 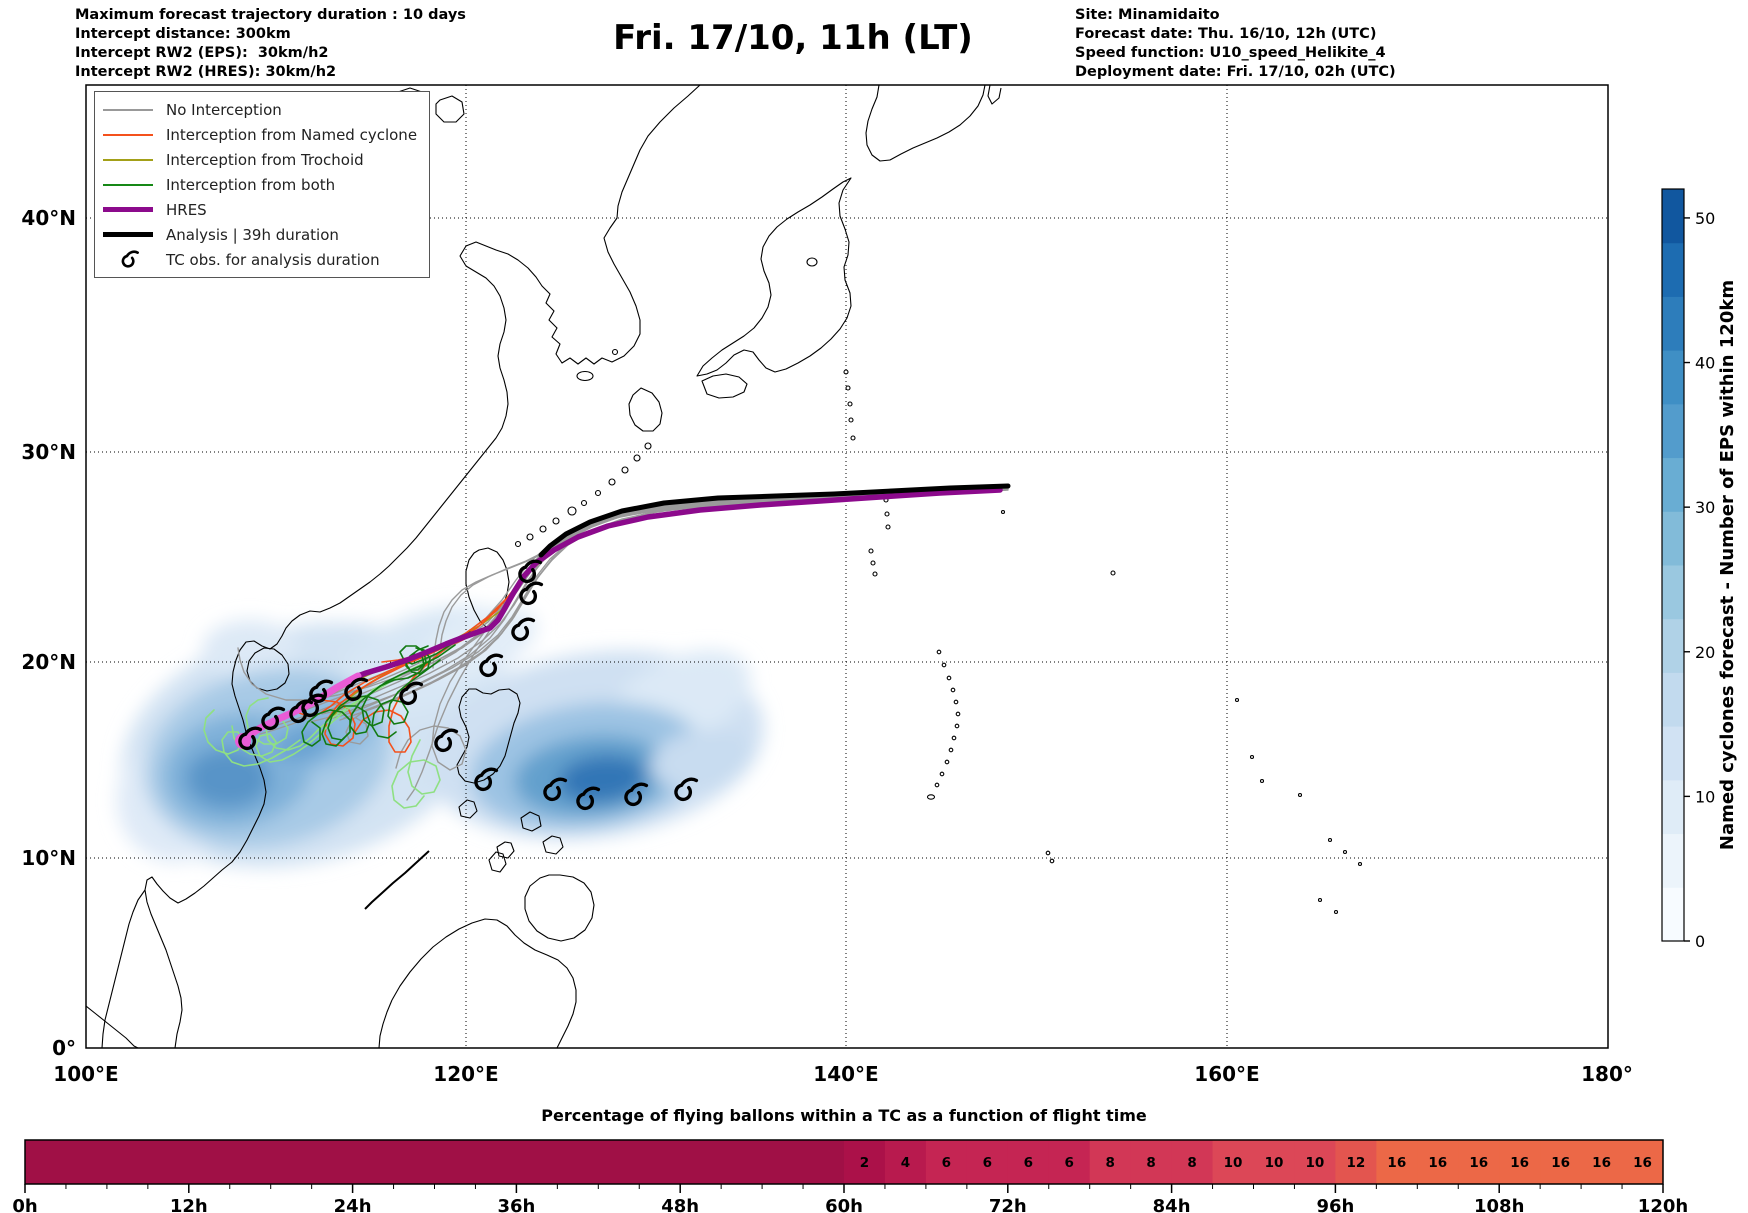 I want to click on lon-tick-label: 120°E, so click(x=465, y=1074).